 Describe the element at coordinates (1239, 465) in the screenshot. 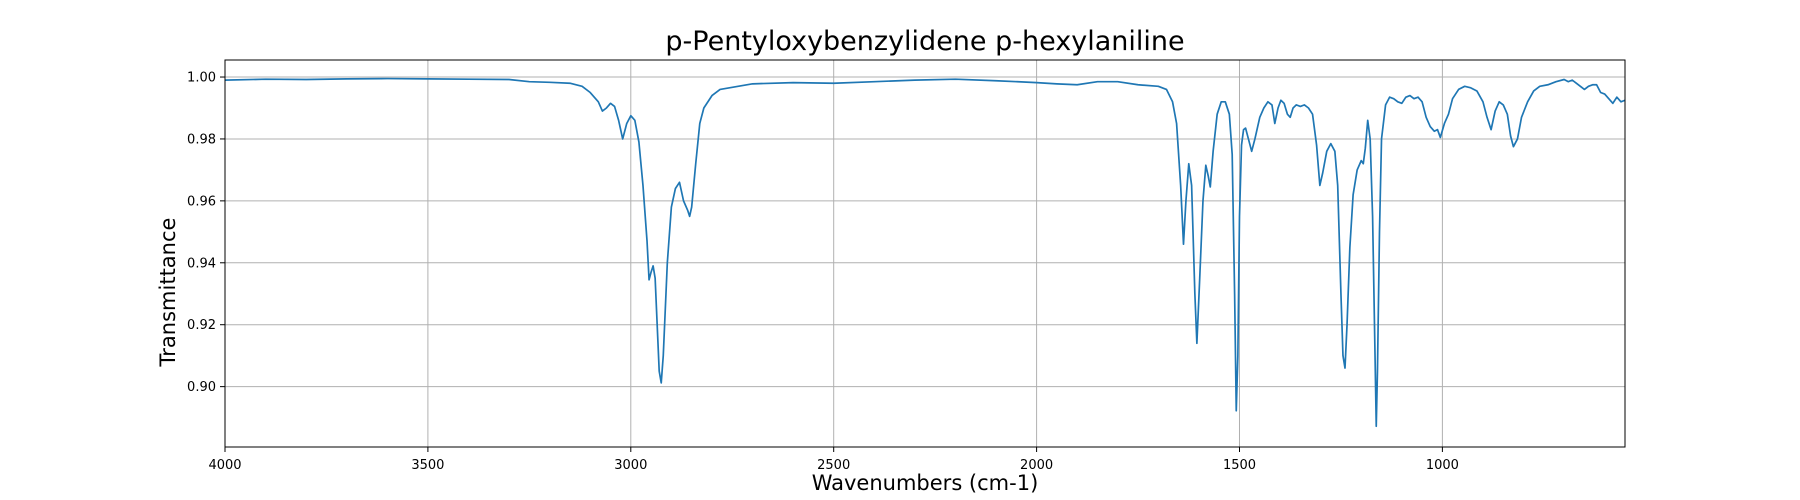

I see `x-tick-label: 1500` at that location.